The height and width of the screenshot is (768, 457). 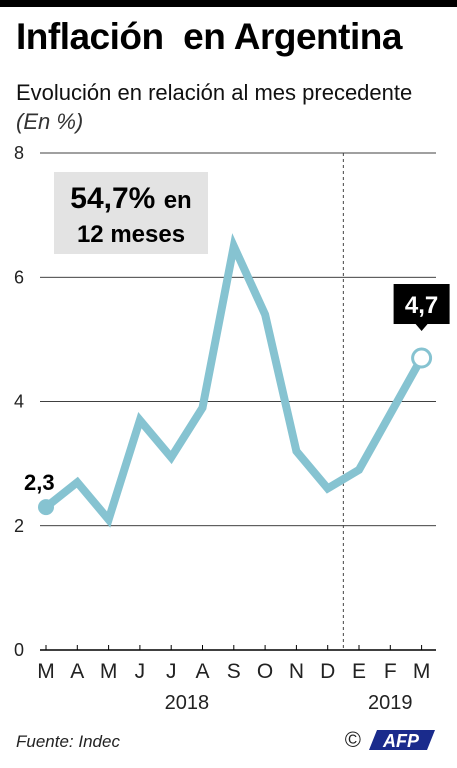 I want to click on point-label-end-pointer, so click(x=421, y=328).